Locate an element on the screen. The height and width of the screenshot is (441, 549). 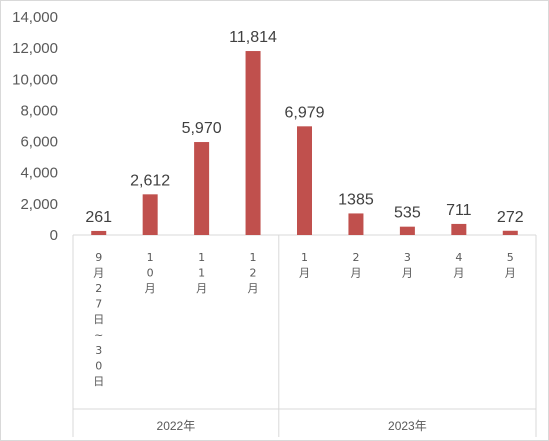
y-tick-label: 12,000 is located at coordinates (35, 48).